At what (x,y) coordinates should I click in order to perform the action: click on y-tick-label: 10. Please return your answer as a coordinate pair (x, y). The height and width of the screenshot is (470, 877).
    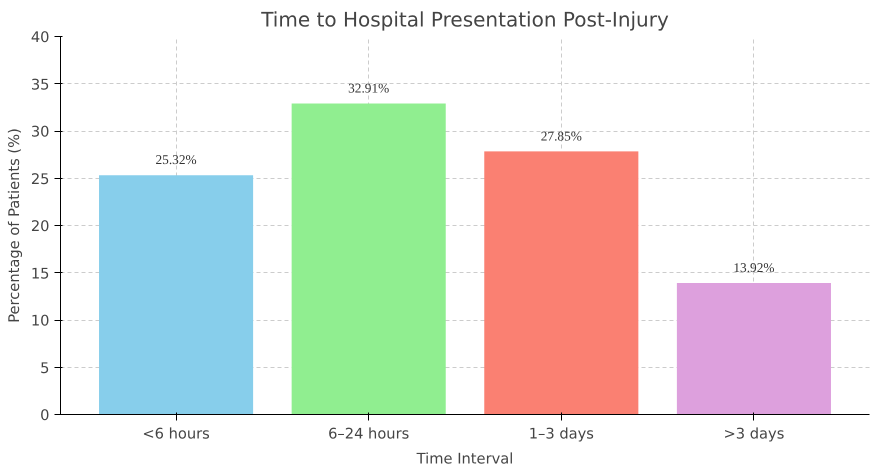
    Looking at the image, I should click on (40, 321).